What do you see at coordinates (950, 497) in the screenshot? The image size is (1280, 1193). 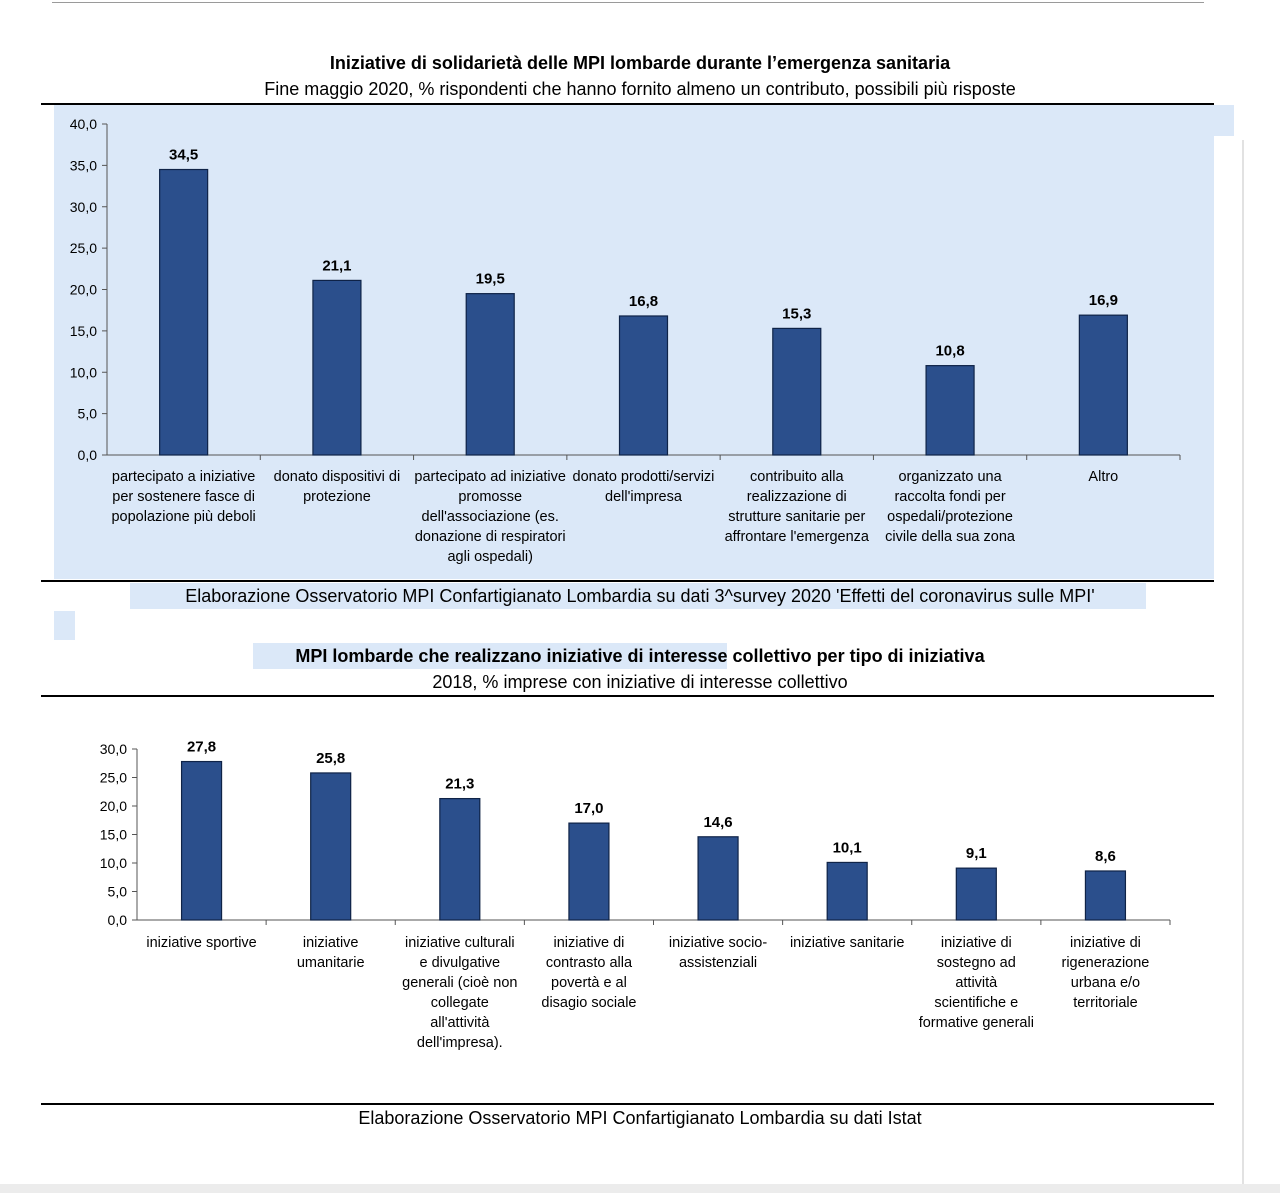 I see `x-category-label-line: raccolta fondi per` at bounding box center [950, 497].